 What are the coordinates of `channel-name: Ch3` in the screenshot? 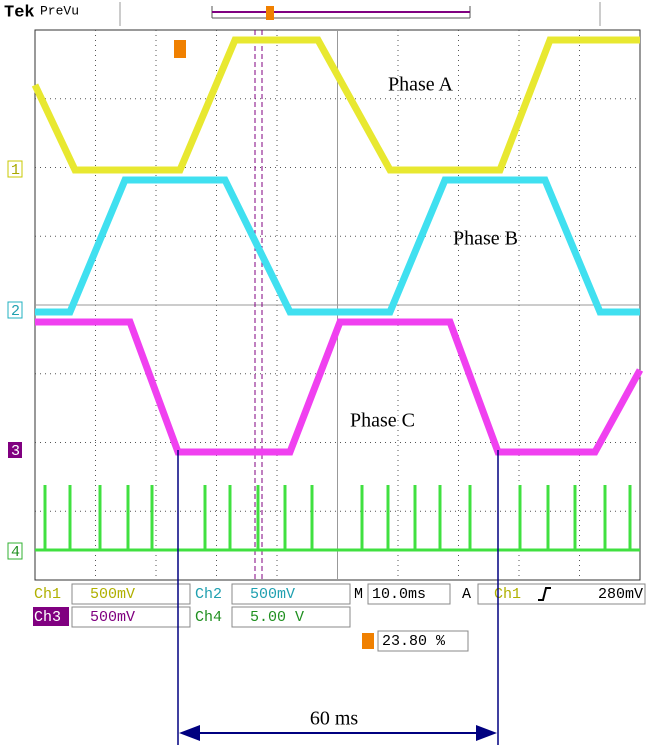 It's located at (47, 617).